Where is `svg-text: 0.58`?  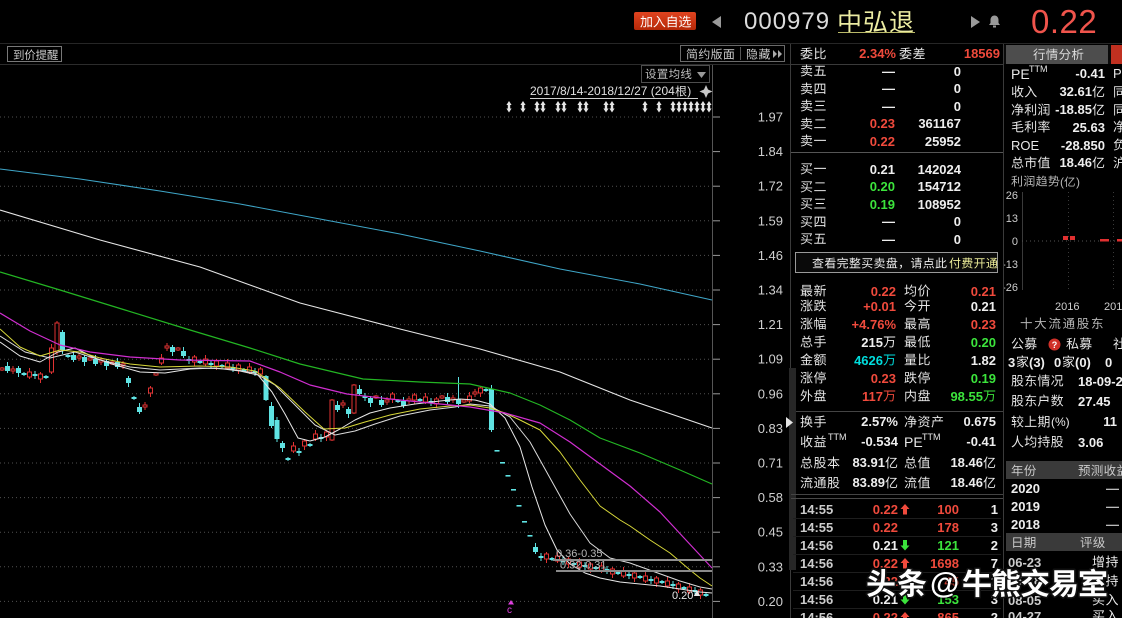 svg-text: 0.58 is located at coordinates (770, 497).